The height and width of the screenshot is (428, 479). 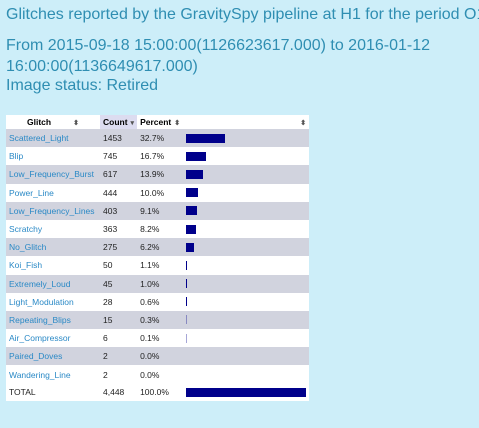 What do you see at coordinates (53, 122) in the screenshot?
I see `header-glitch: Glitch ⬍` at bounding box center [53, 122].